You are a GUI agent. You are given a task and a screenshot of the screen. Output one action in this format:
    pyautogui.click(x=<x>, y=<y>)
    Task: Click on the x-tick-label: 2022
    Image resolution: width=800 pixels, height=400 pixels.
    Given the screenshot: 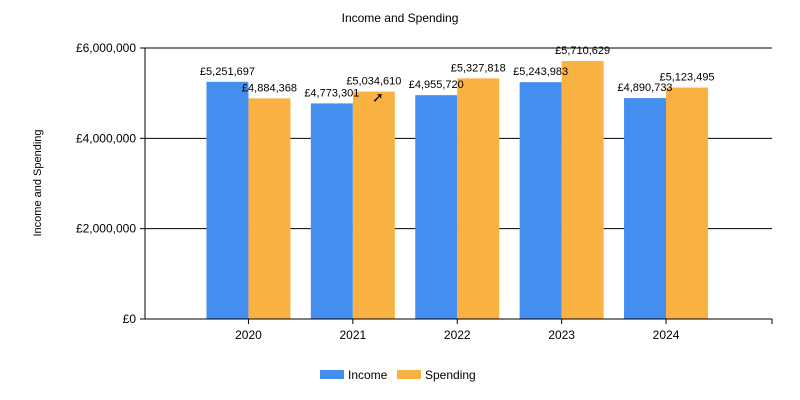 What is the action you would take?
    pyautogui.click(x=457, y=335)
    